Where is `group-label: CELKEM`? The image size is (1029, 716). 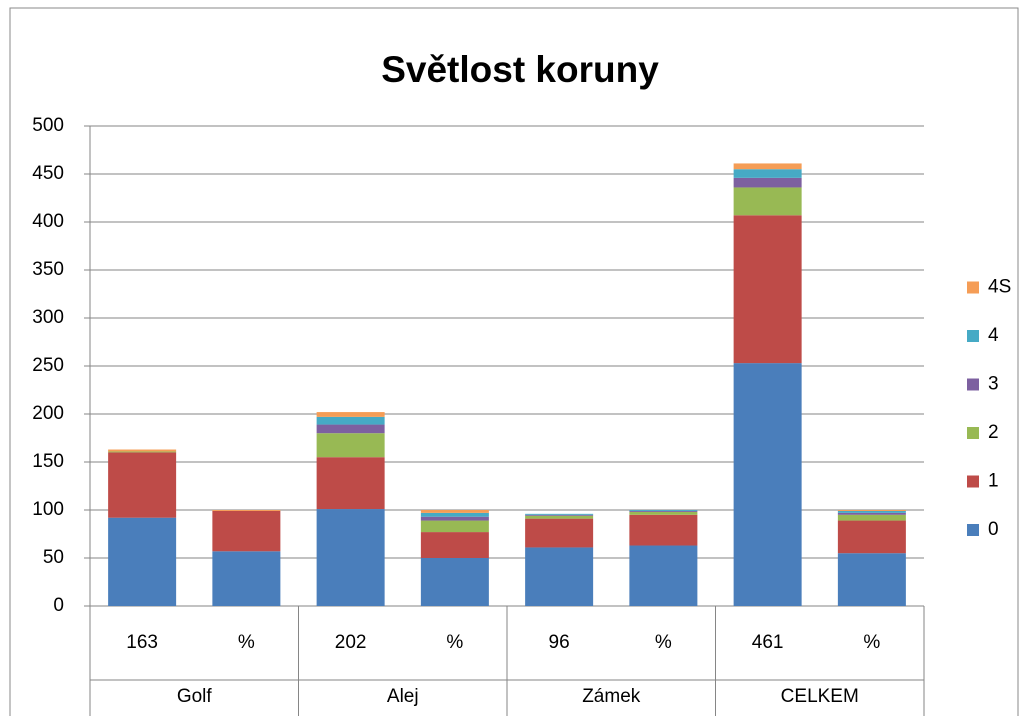 group-label: CELKEM is located at coordinates (820, 696).